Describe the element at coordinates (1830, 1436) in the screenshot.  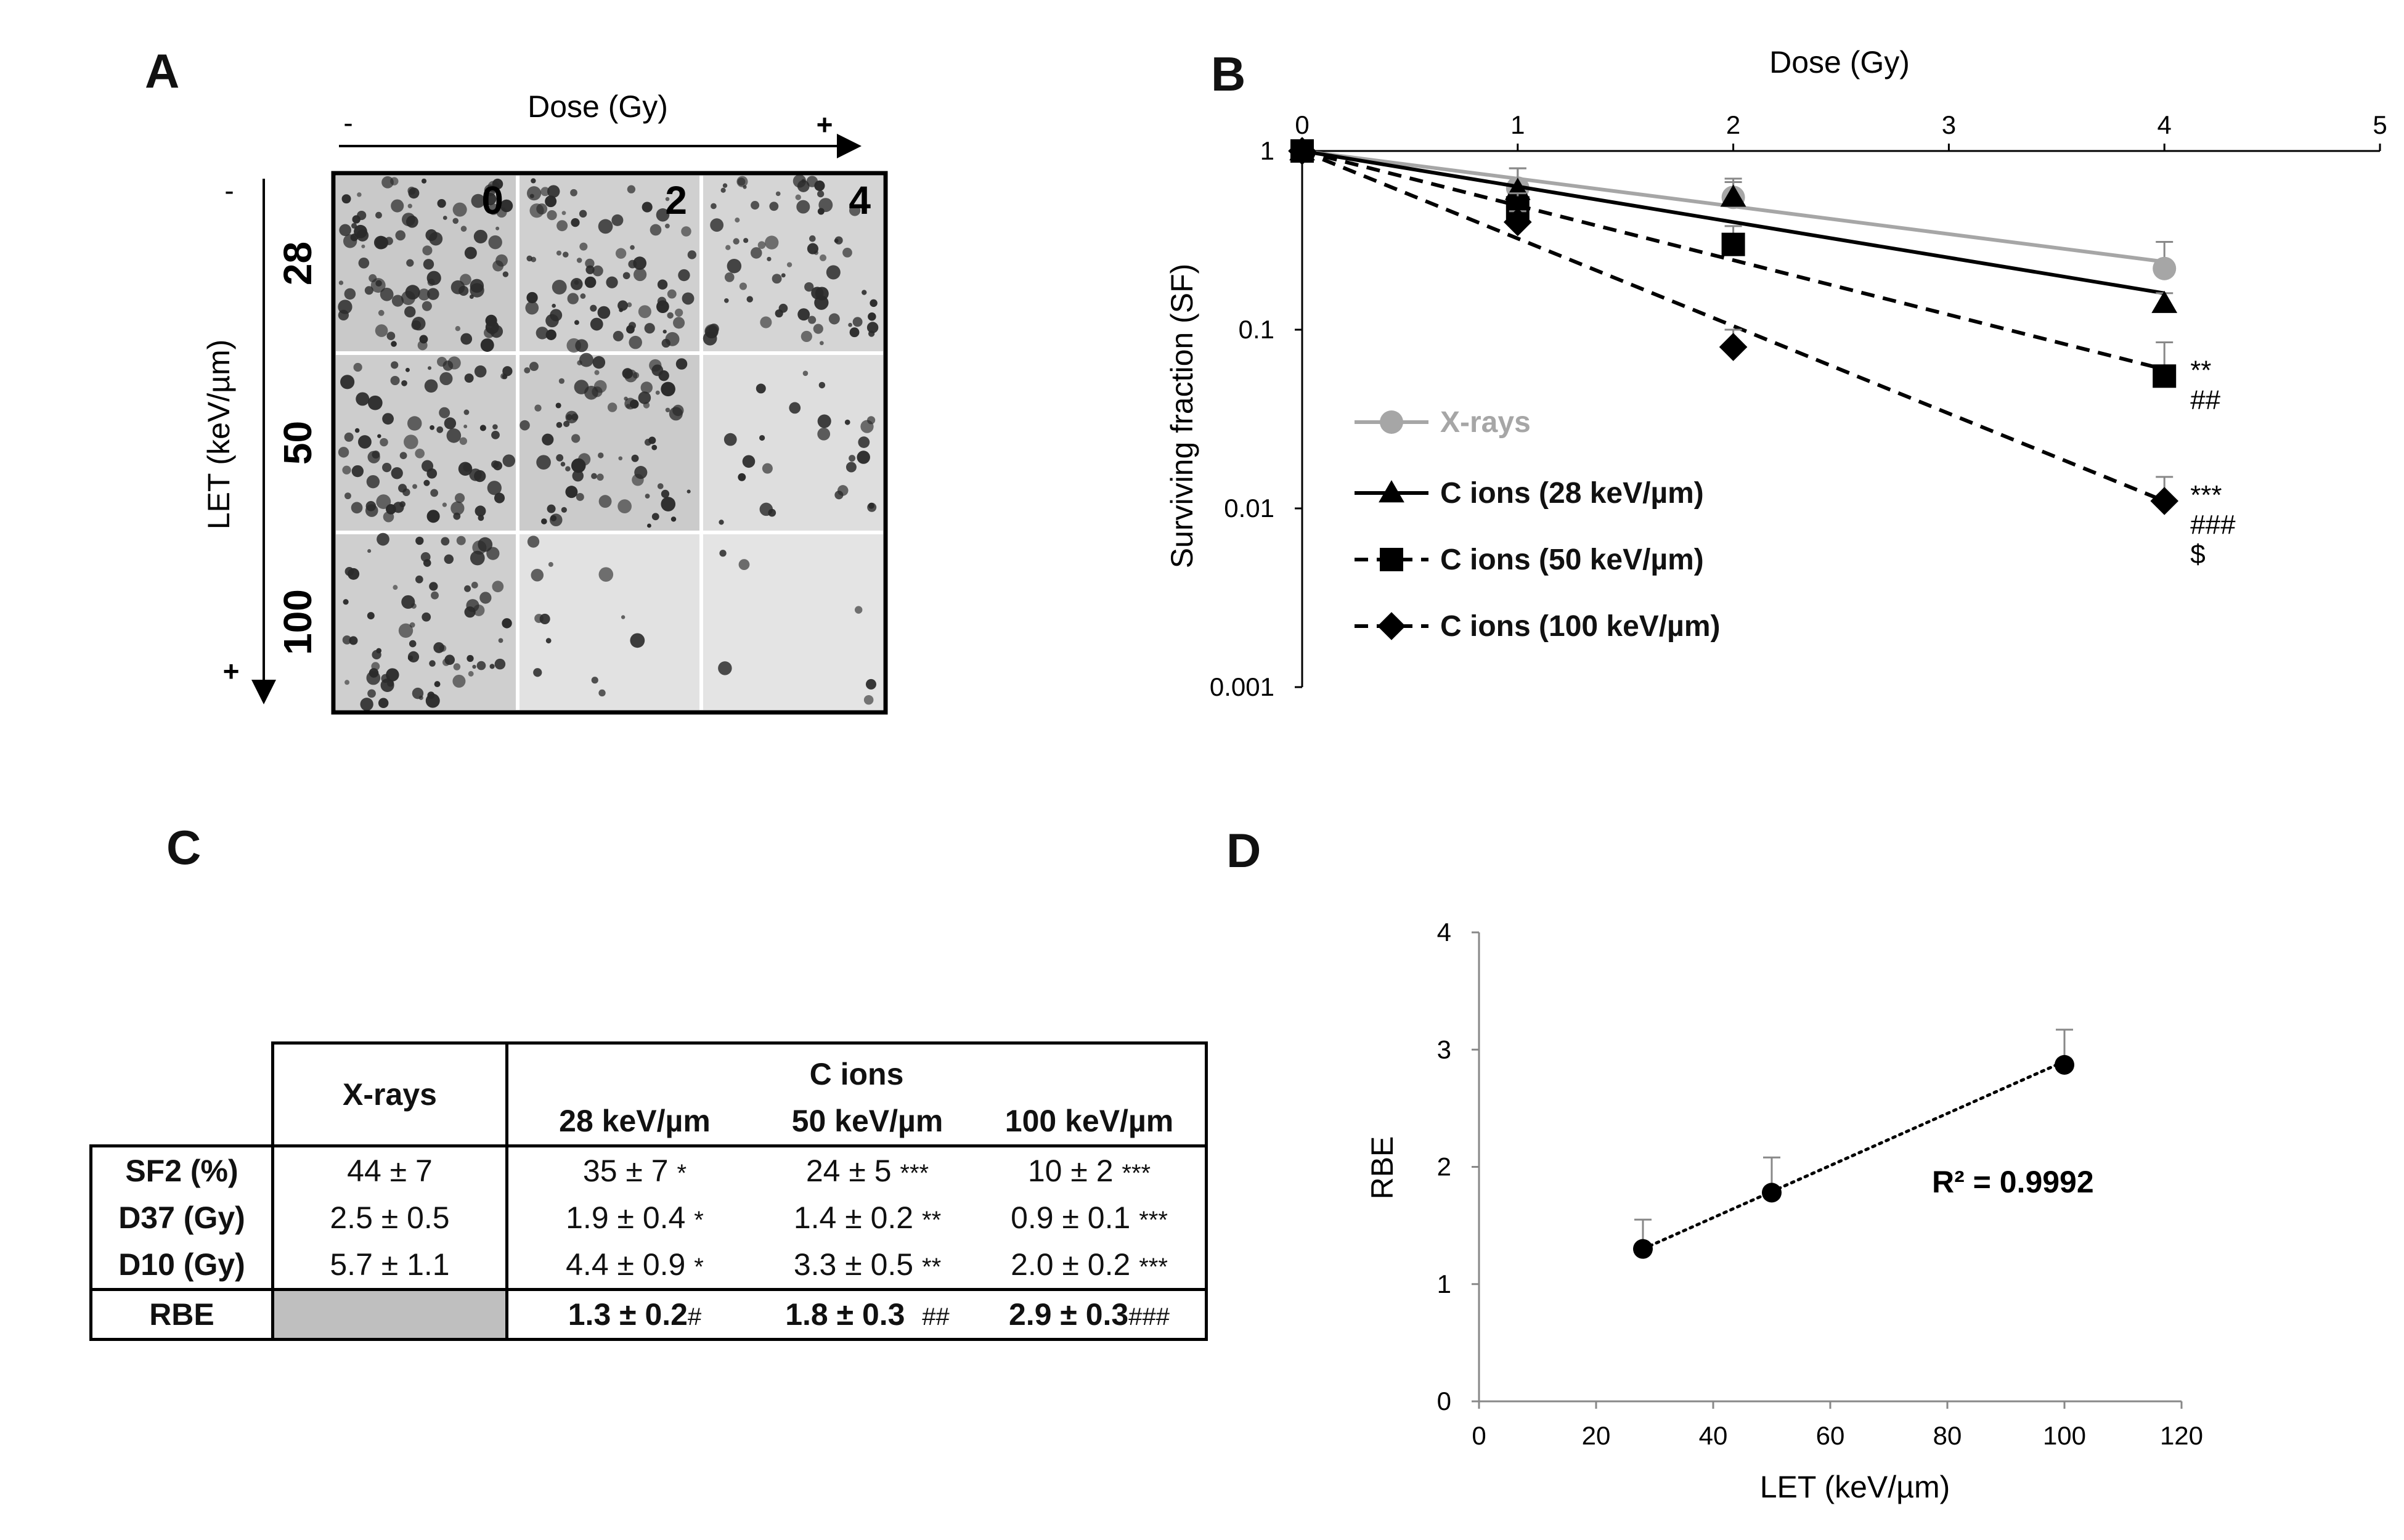
I see `d-x-tick-label: 60` at that location.